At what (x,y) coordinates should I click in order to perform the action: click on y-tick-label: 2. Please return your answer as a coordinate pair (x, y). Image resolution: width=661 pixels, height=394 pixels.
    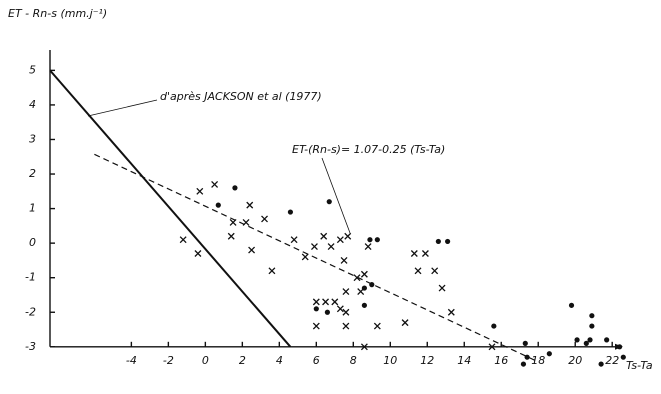
    Looking at the image, I should click on (32, 173).